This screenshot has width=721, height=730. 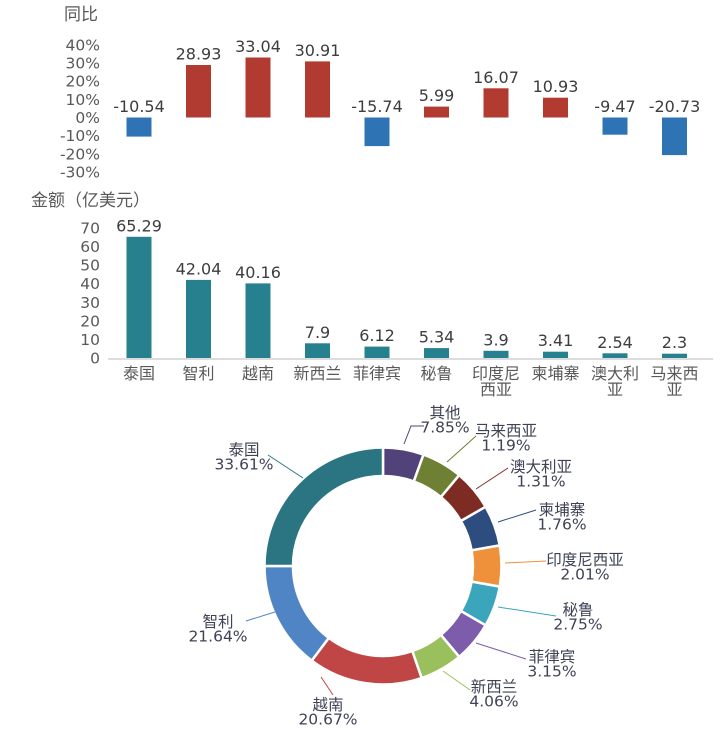 I want to click on value-label: 30.91, so click(x=318, y=50).